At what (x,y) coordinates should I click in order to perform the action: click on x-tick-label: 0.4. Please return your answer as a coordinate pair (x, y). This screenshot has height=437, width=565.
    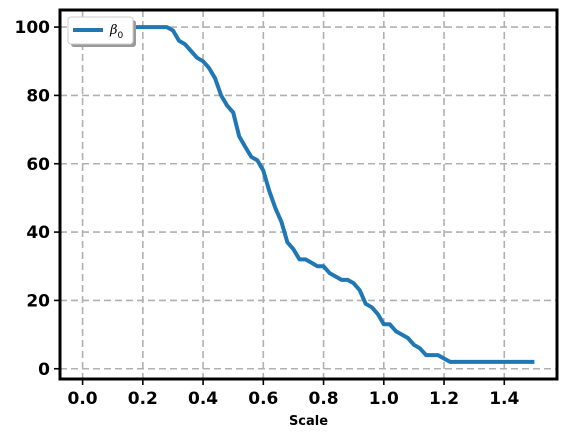
    Looking at the image, I should click on (203, 399).